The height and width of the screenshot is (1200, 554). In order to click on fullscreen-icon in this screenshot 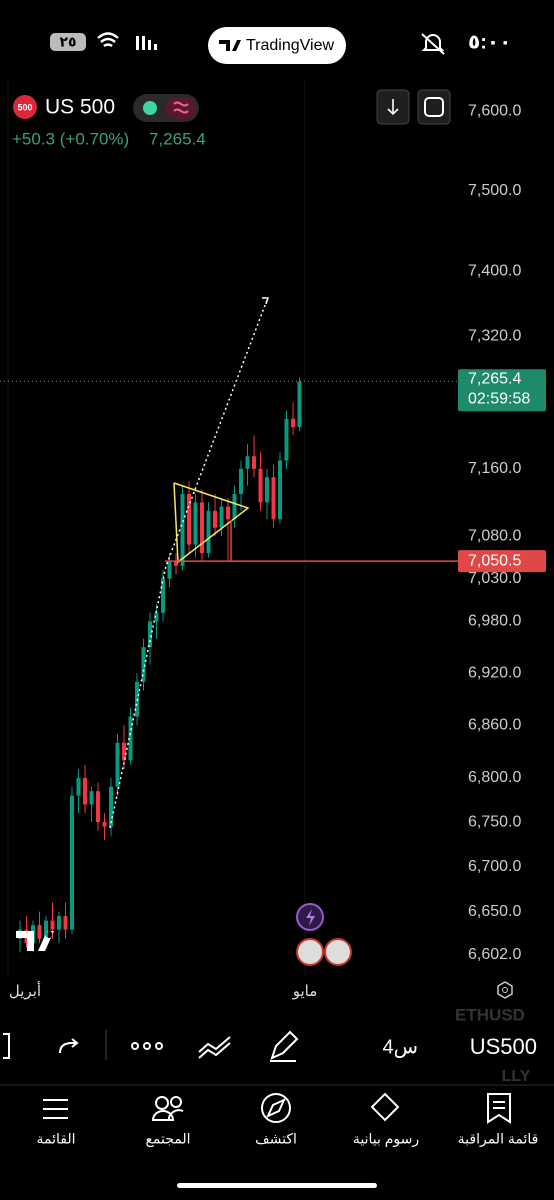, I will do `click(434, 107)`.